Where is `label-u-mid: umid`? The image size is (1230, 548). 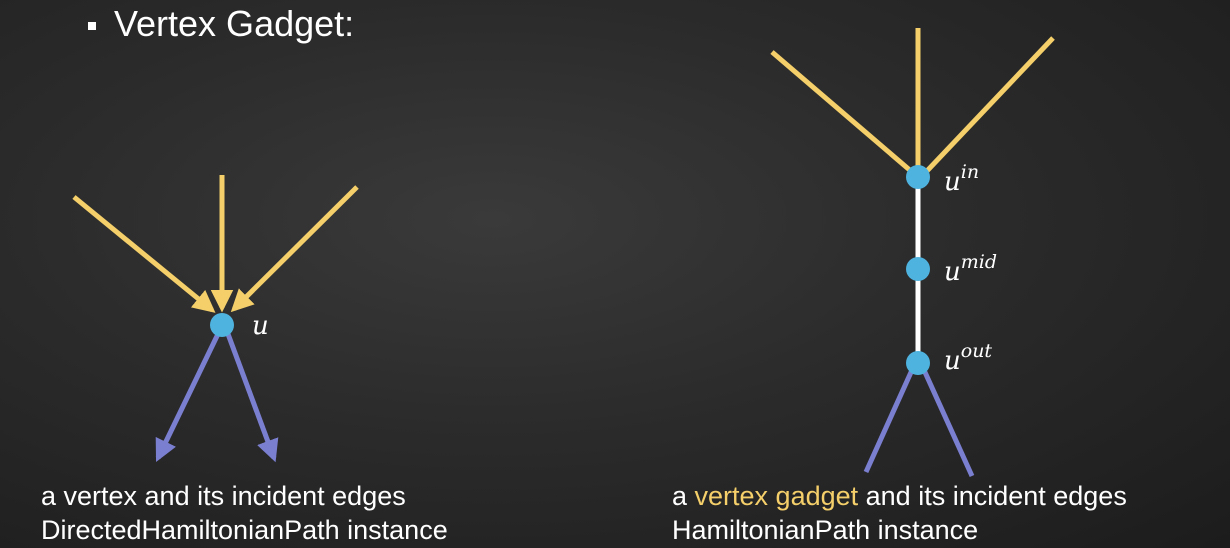 label-u-mid: umid is located at coordinates (970, 269).